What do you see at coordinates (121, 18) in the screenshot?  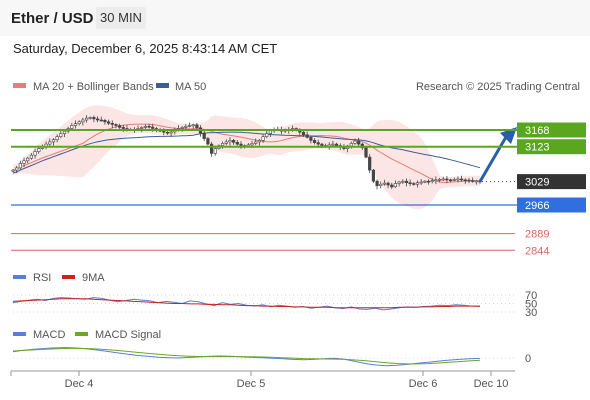 I see `timeframe-button: 30 MIN` at bounding box center [121, 18].